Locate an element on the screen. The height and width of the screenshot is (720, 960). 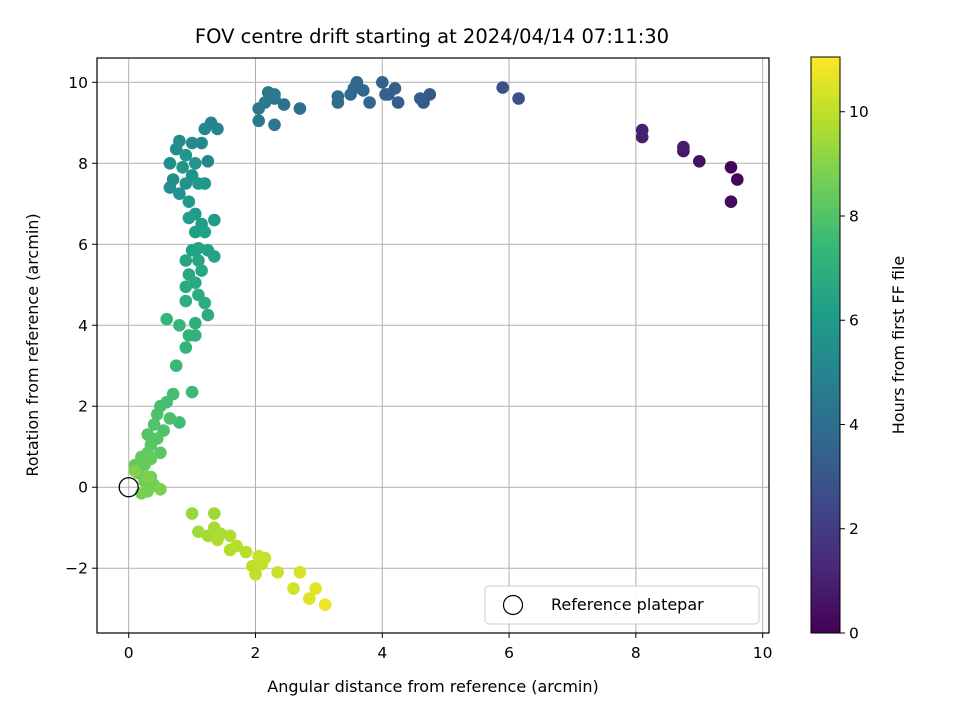
legend-marker is located at coordinates (513, 605).